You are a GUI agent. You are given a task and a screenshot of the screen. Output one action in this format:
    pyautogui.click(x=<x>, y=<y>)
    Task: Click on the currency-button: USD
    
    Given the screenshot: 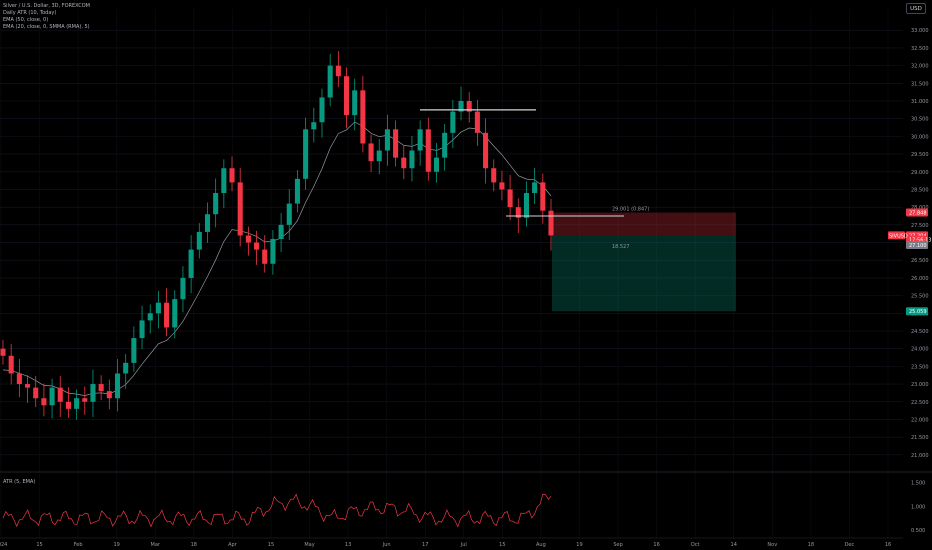 What is the action you would take?
    pyautogui.click(x=916, y=8)
    